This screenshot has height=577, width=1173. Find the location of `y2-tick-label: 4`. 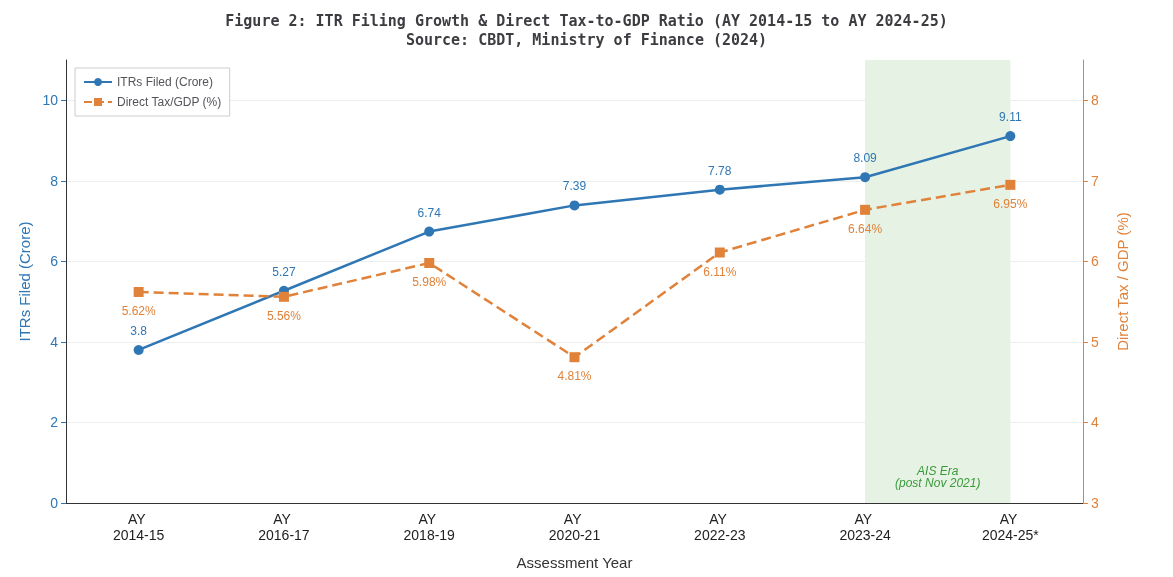

y2-tick-label: 4 is located at coordinates (1095, 422).